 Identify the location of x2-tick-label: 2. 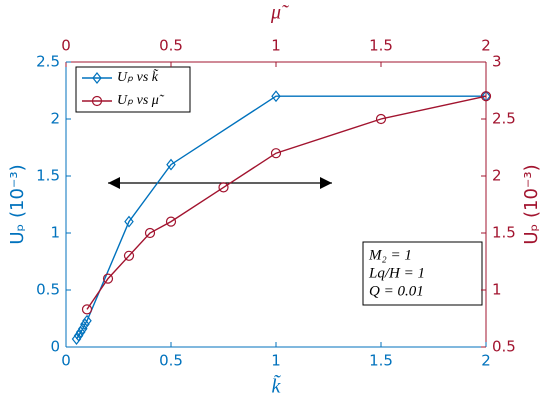
(486, 46).